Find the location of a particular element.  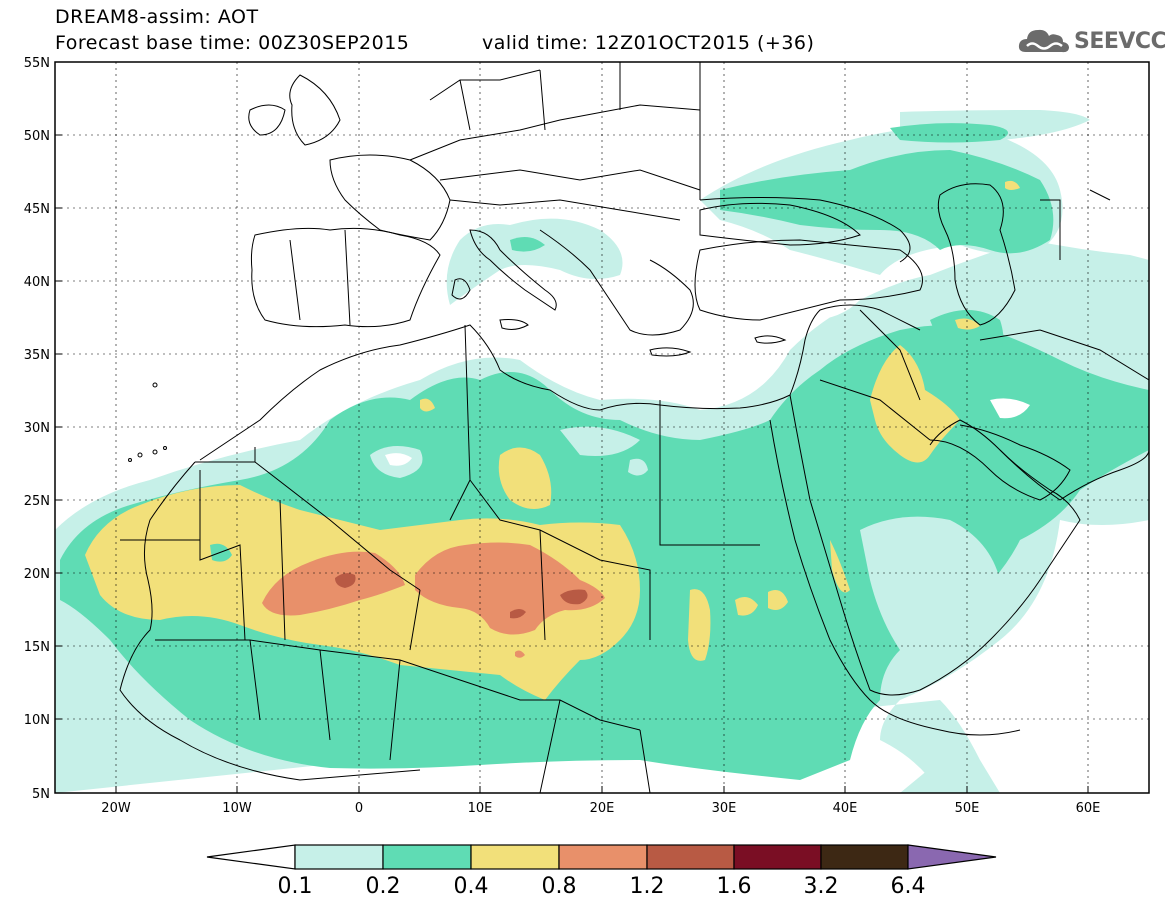

longitude-labels: 20W 10W 0 10E 20E 30E 40E 50E 60E is located at coordinates (600, 808).